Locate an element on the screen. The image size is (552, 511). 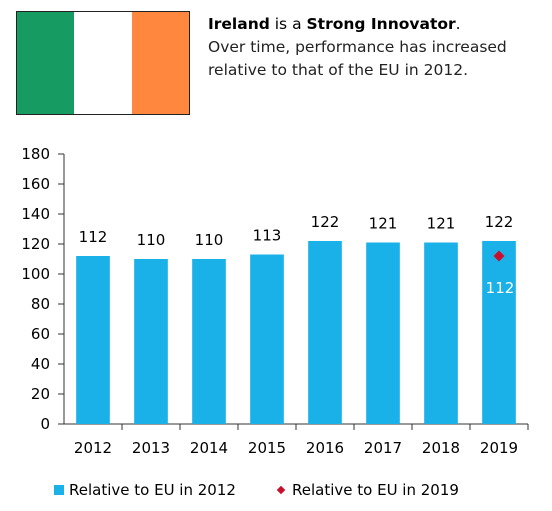
x-tick-label: 2018 is located at coordinates (441, 448).